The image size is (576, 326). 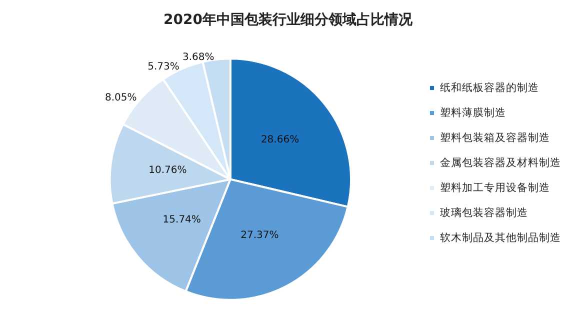 I want to click on chart-title: 2020年中国包装行业细分领域占比情况, so click(x=289, y=20).